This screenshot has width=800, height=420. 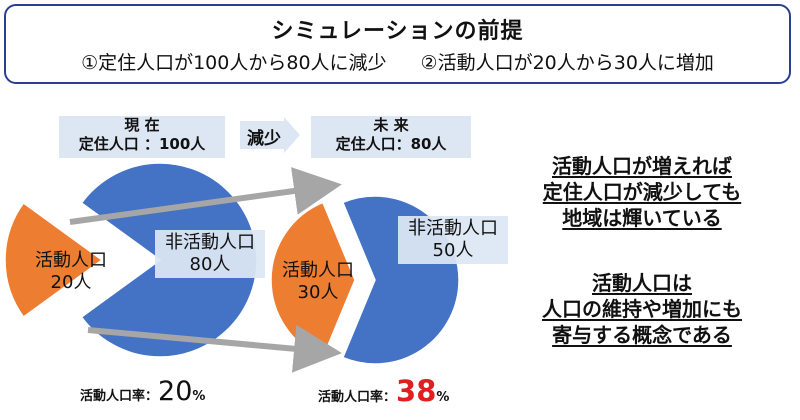 I want to click on reduction-arrow: 減少, so click(x=270, y=135).